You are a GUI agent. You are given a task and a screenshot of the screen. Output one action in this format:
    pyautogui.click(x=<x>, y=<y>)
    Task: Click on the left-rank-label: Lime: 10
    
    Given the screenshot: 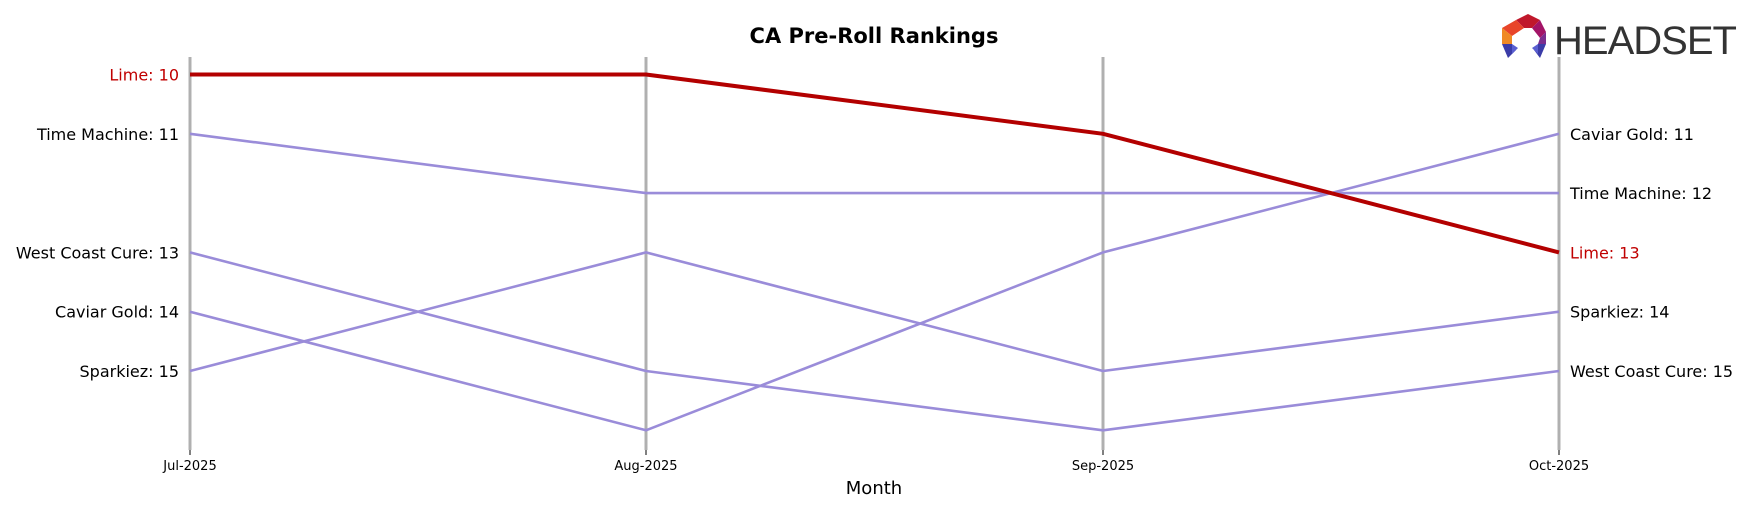 What is the action you would take?
    pyautogui.click(x=144, y=75)
    